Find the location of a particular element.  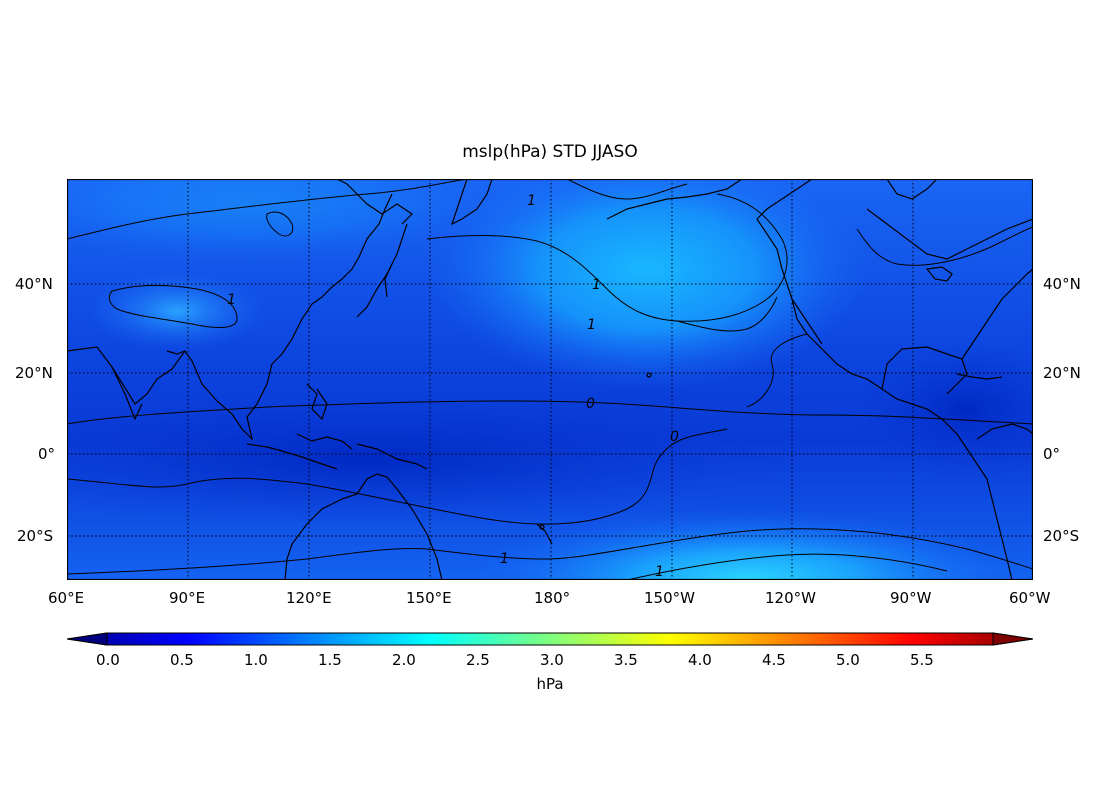

colorbar-tick: 2.0 is located at coordinates (404, 660).